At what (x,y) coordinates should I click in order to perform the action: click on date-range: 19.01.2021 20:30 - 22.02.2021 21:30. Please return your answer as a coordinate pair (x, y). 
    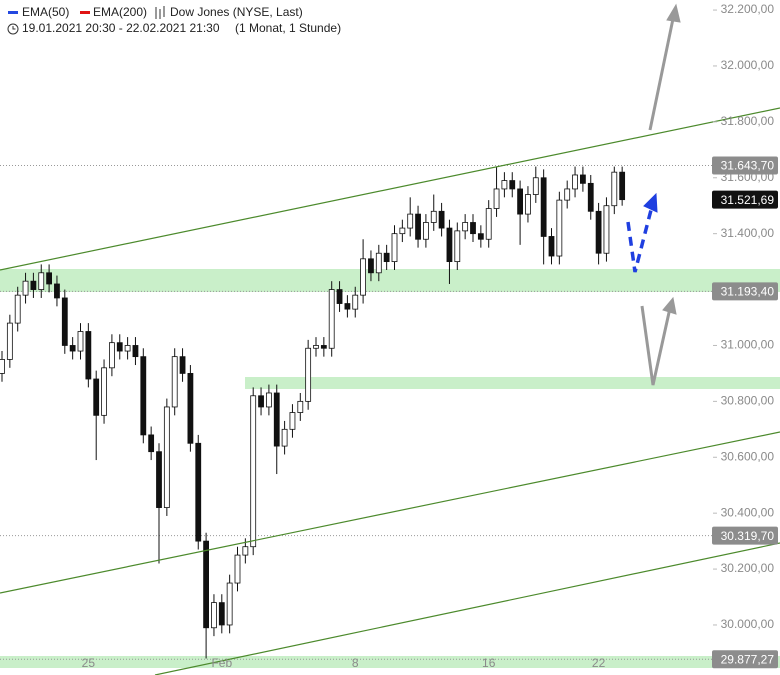
    Looking at the image, I should click on (121, 28).